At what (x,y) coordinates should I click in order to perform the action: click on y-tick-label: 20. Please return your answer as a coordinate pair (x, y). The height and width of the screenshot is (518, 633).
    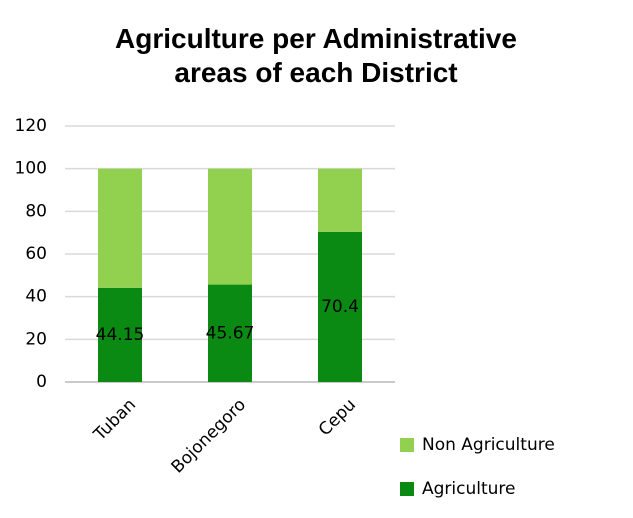
    Looking at the image, I should click on (36, 339).